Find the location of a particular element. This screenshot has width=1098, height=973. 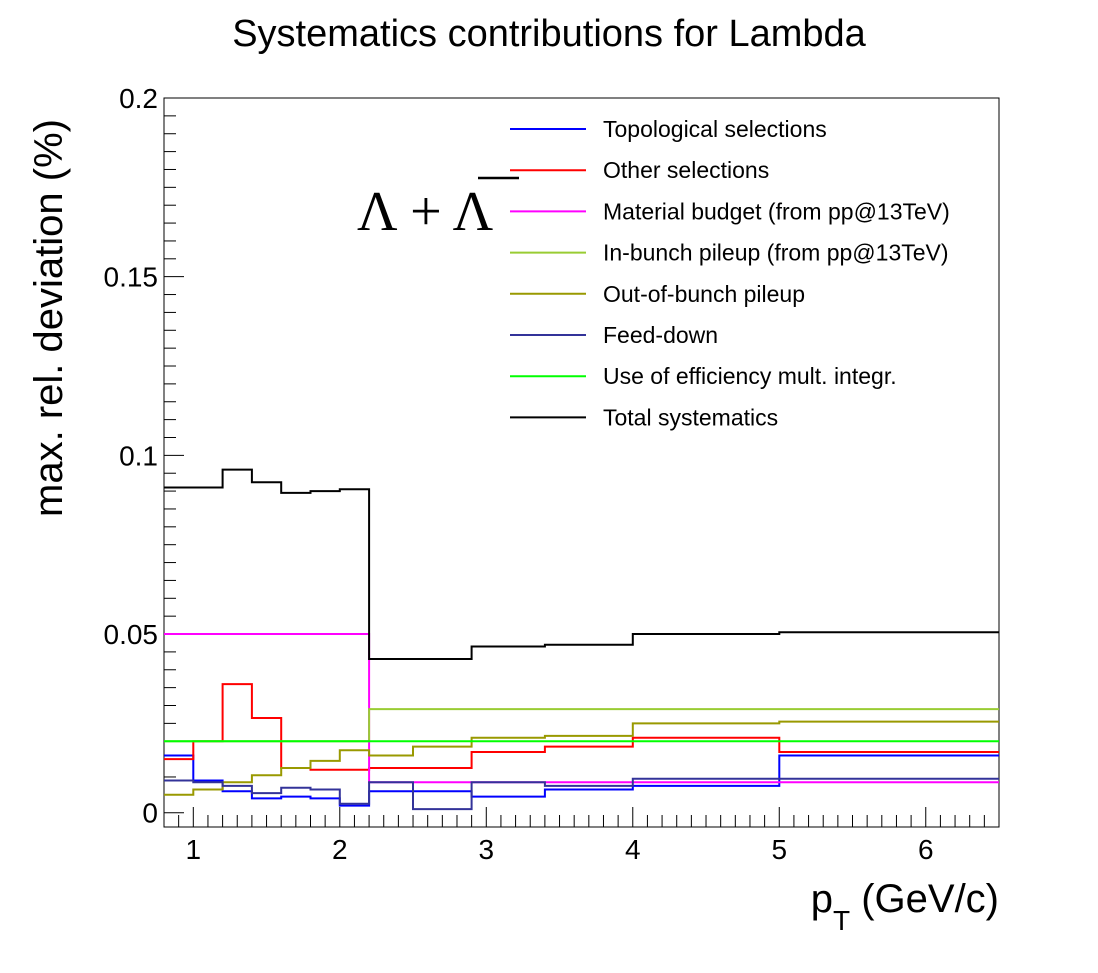

y-axis-ticks: 0 0.05 0.1 0.15 0.2 is located at coordinates (144, 456).